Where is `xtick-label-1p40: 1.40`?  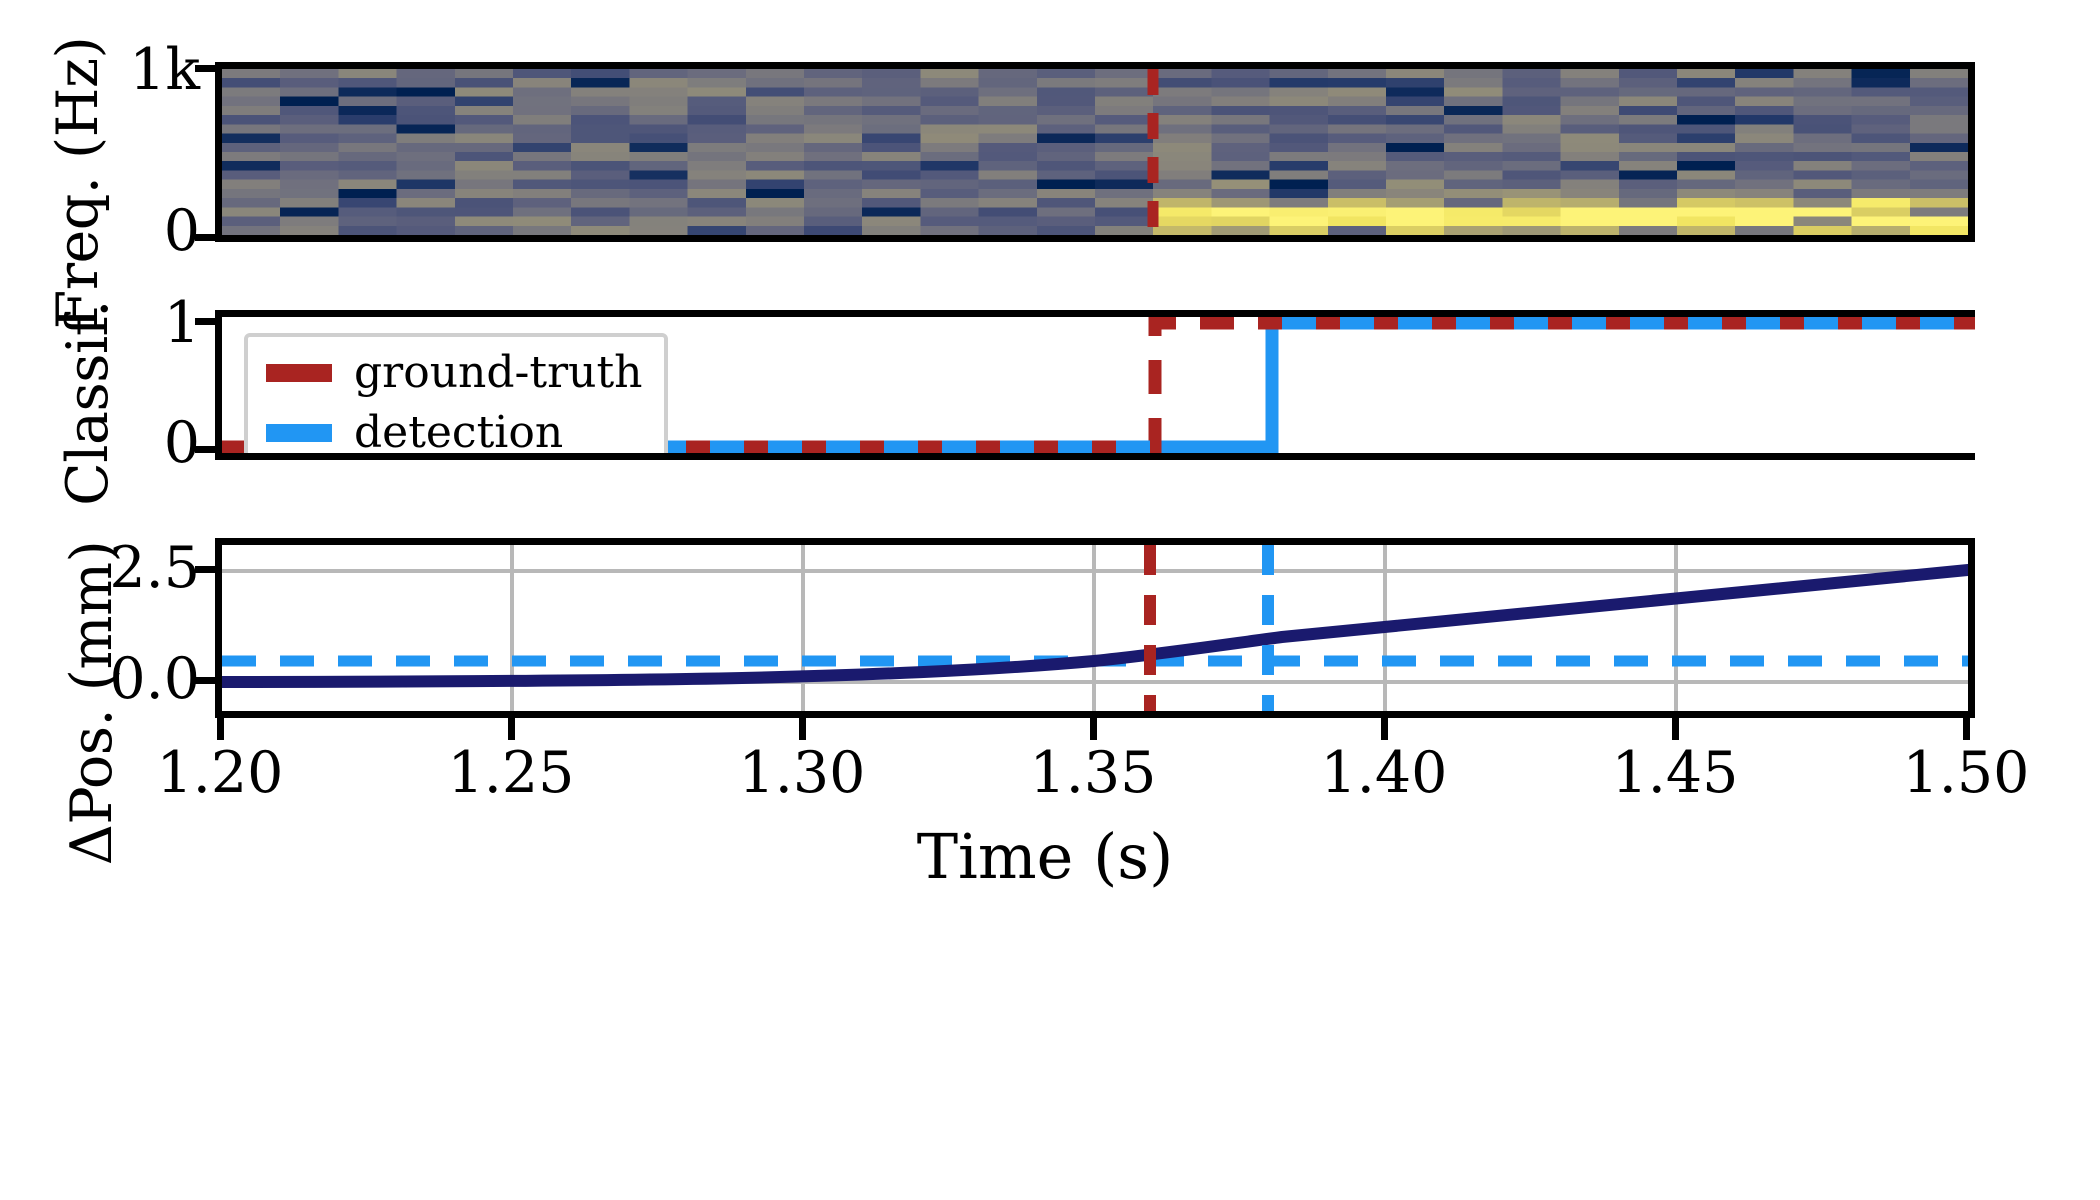 xtick-label-1p40: 1.40 is located at coordinates (1384, 773).